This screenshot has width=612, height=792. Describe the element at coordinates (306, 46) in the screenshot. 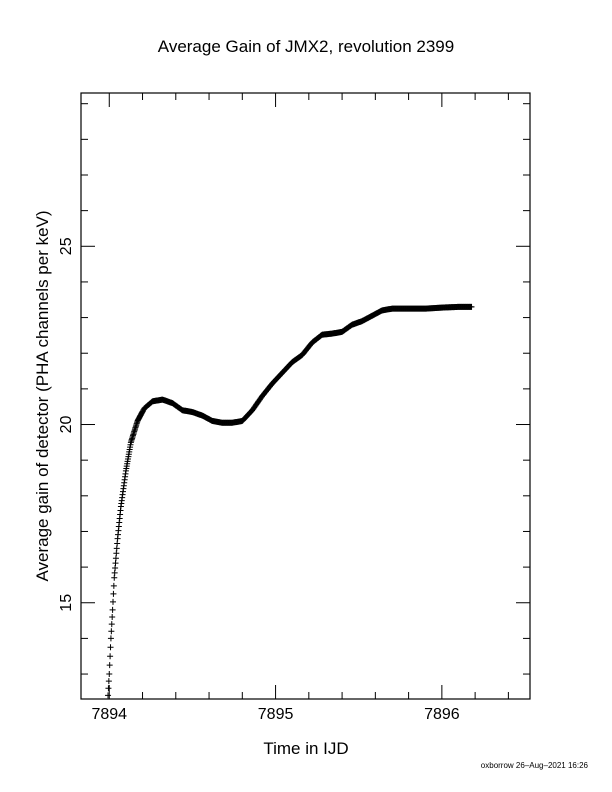

I see `chart-title: Average Gain of JMX2, revolution 2399` at that location.